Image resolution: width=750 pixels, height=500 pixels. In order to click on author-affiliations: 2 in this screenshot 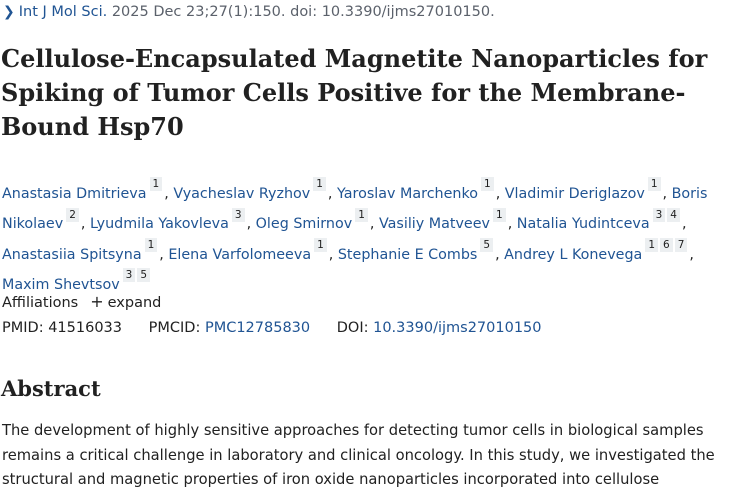, I will do `click(73, 216)`.